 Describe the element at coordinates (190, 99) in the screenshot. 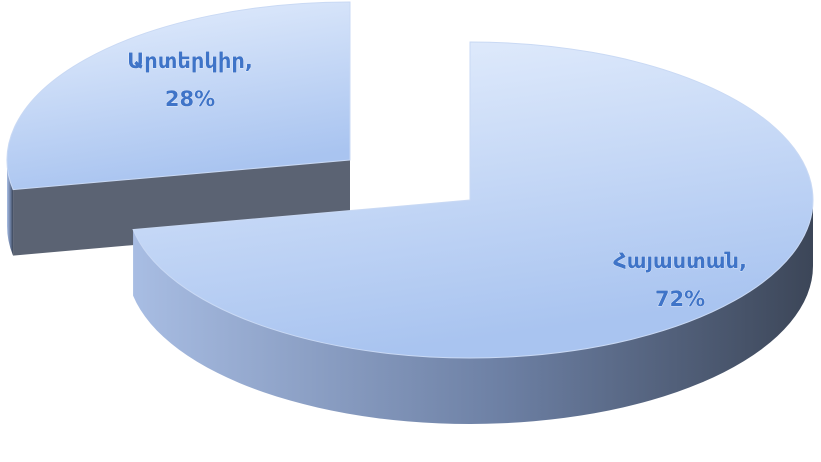

I see `slice-value-label: 28%` at that location.